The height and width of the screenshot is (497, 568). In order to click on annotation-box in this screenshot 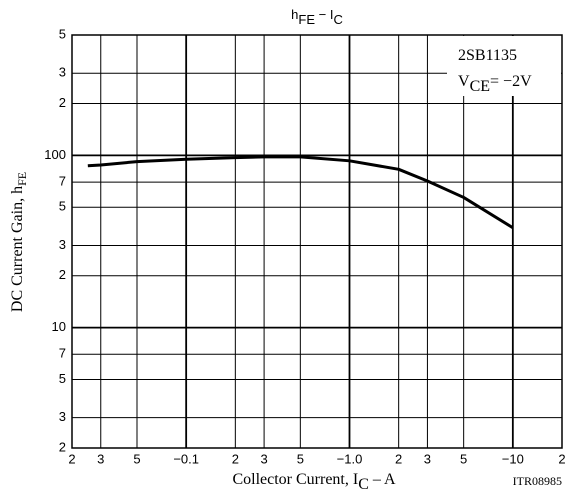, I will do `click(504, 66)`.